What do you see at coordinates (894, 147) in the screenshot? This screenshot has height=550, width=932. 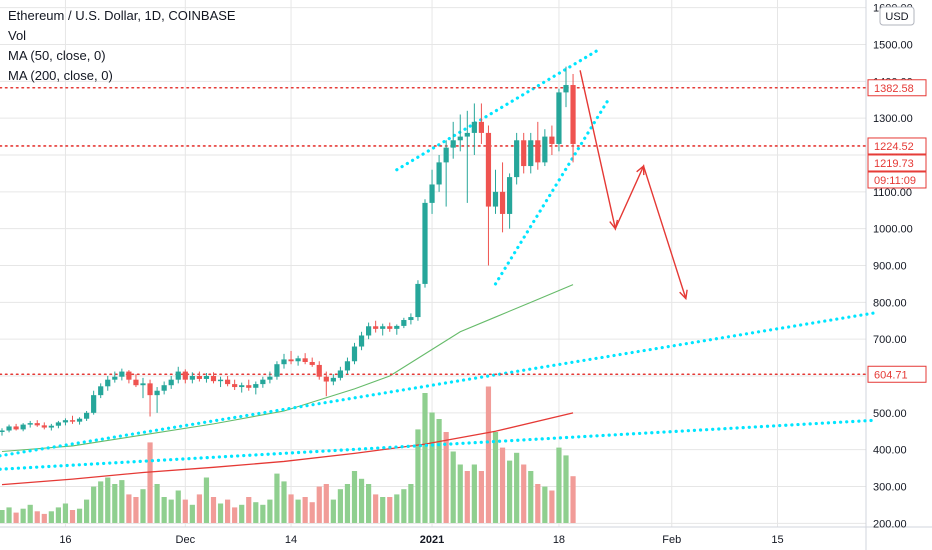 I see `price-label-text: 1224.52` at bounding box center [894, 147].